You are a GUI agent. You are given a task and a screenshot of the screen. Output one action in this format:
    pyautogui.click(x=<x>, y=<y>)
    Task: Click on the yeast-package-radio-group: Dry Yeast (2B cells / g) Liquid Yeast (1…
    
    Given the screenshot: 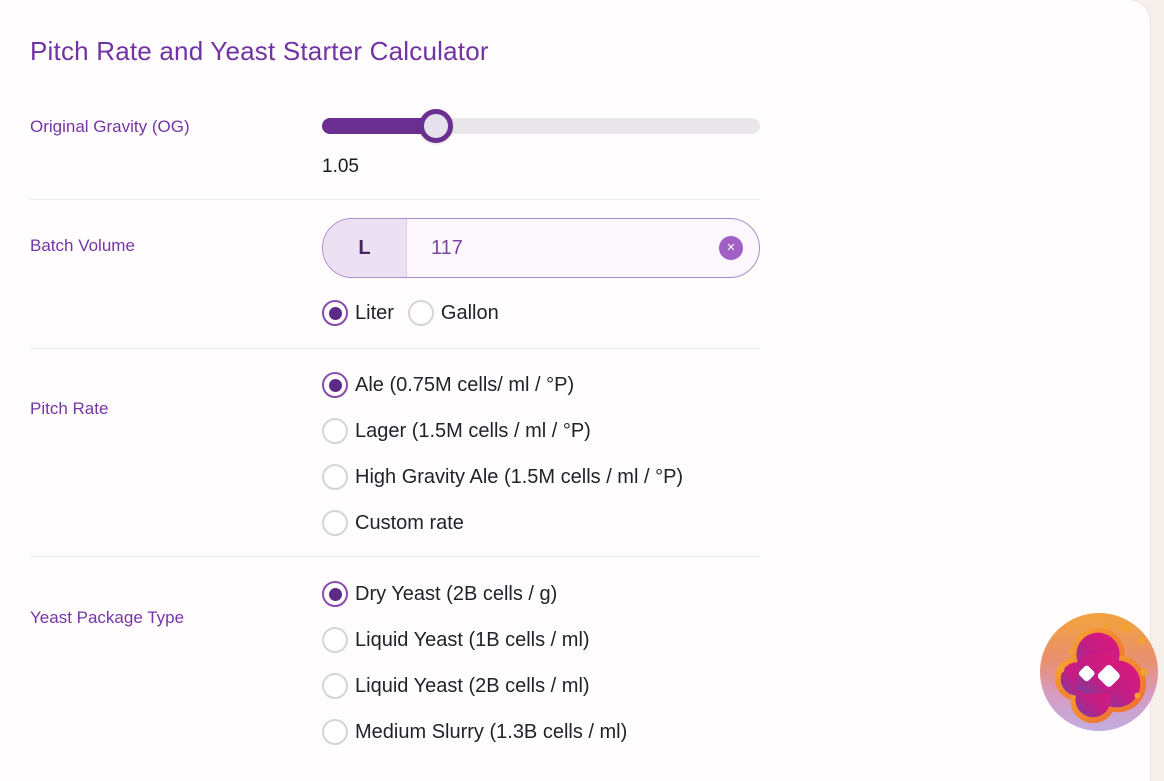 What is the action you would take?
    pyautogui.click(x=541, y=663)
    